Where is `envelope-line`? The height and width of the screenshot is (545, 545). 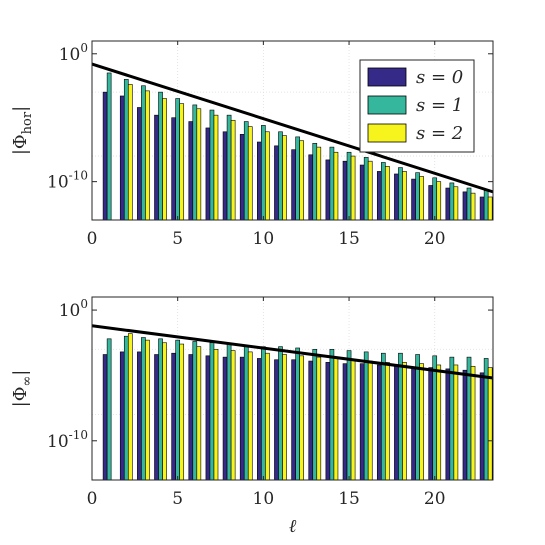 envelope-line is located at coordinates (292, 352).